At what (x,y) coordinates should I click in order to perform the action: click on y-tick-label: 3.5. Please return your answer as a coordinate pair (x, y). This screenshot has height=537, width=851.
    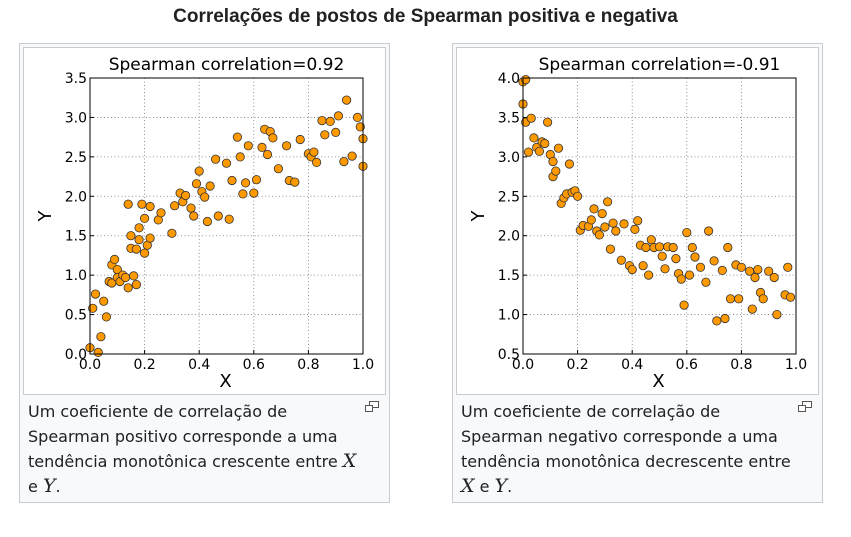
    Looking at the image, I should click on (509, 118).